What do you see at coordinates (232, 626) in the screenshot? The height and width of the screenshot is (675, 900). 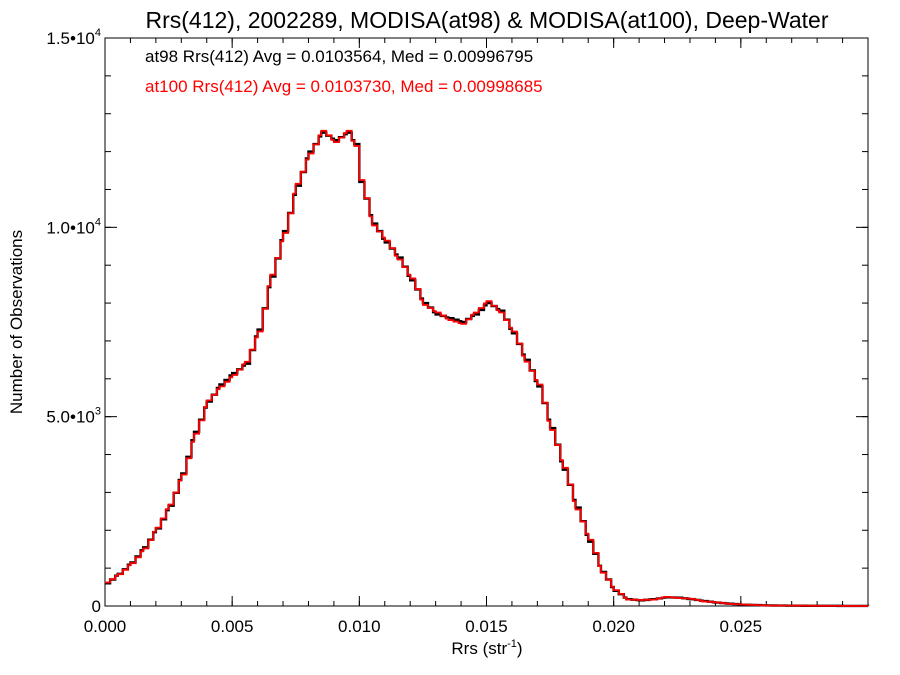 I see `x-tick-label: 0.005` at bounding box center [232, 626].